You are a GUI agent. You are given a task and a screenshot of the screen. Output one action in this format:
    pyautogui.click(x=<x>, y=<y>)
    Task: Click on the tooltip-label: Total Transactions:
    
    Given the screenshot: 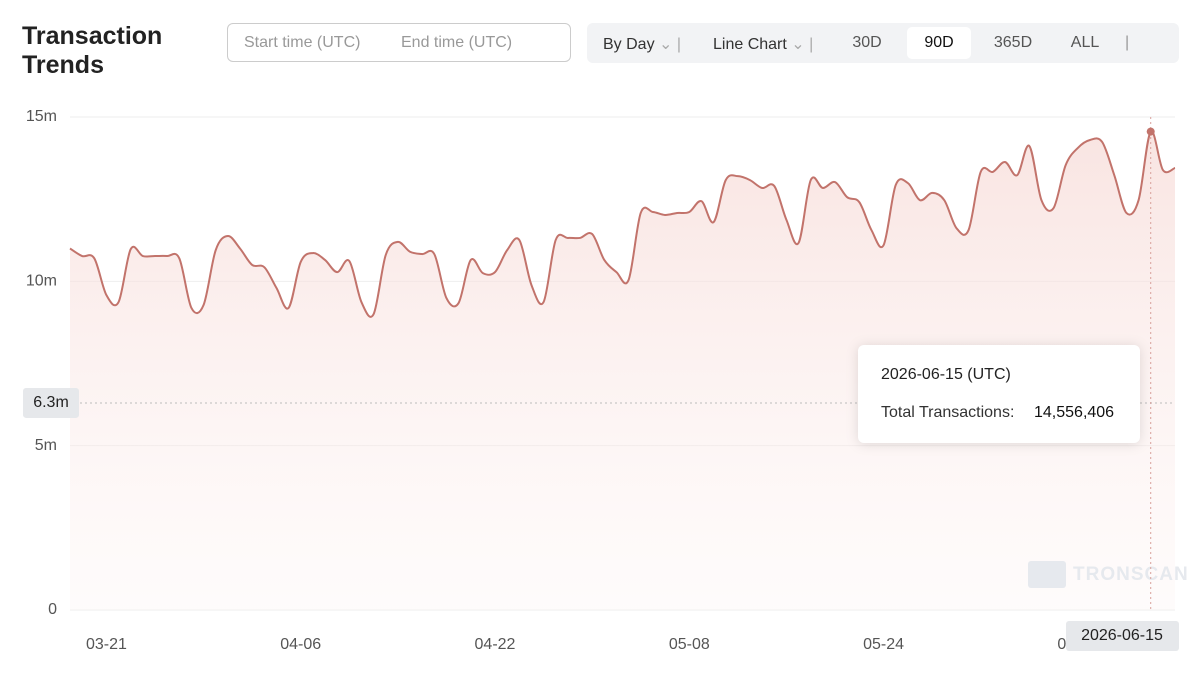 What is the action you would take?
    pyautogui.click(x=947, y=412)
    